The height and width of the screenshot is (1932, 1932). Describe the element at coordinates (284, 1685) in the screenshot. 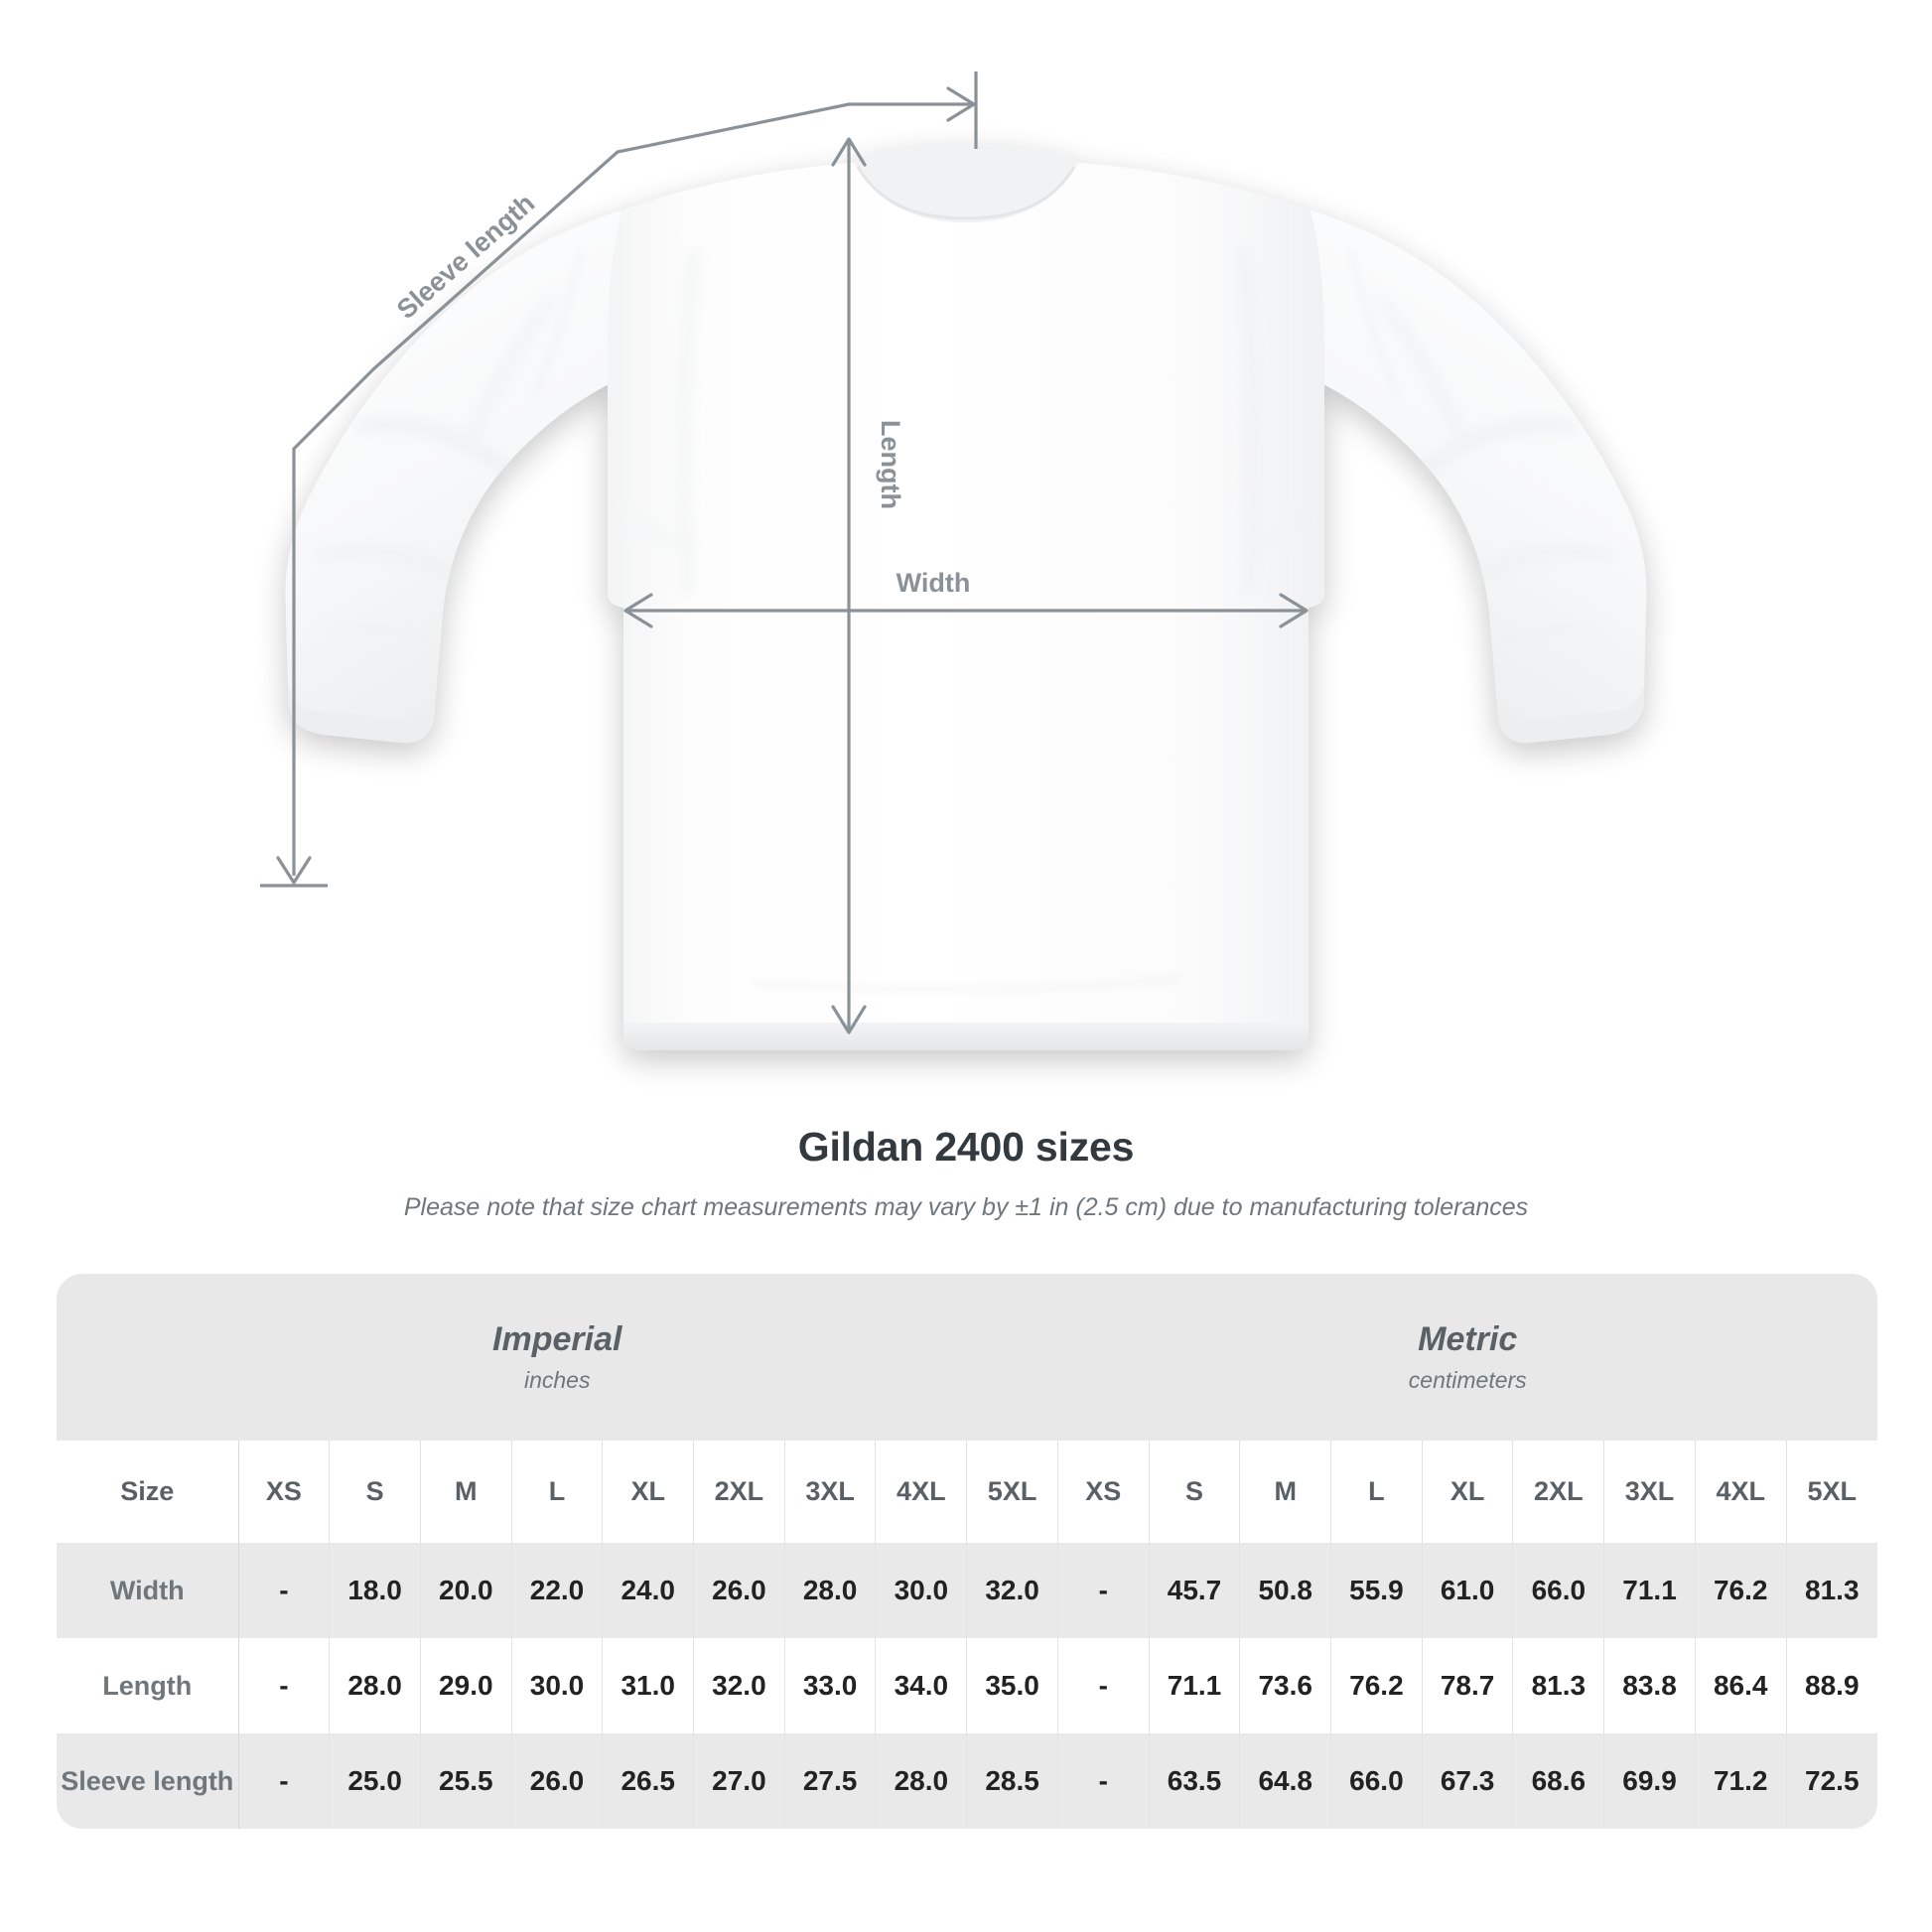

I see `cell-length-imperial-xs: -` at that location.